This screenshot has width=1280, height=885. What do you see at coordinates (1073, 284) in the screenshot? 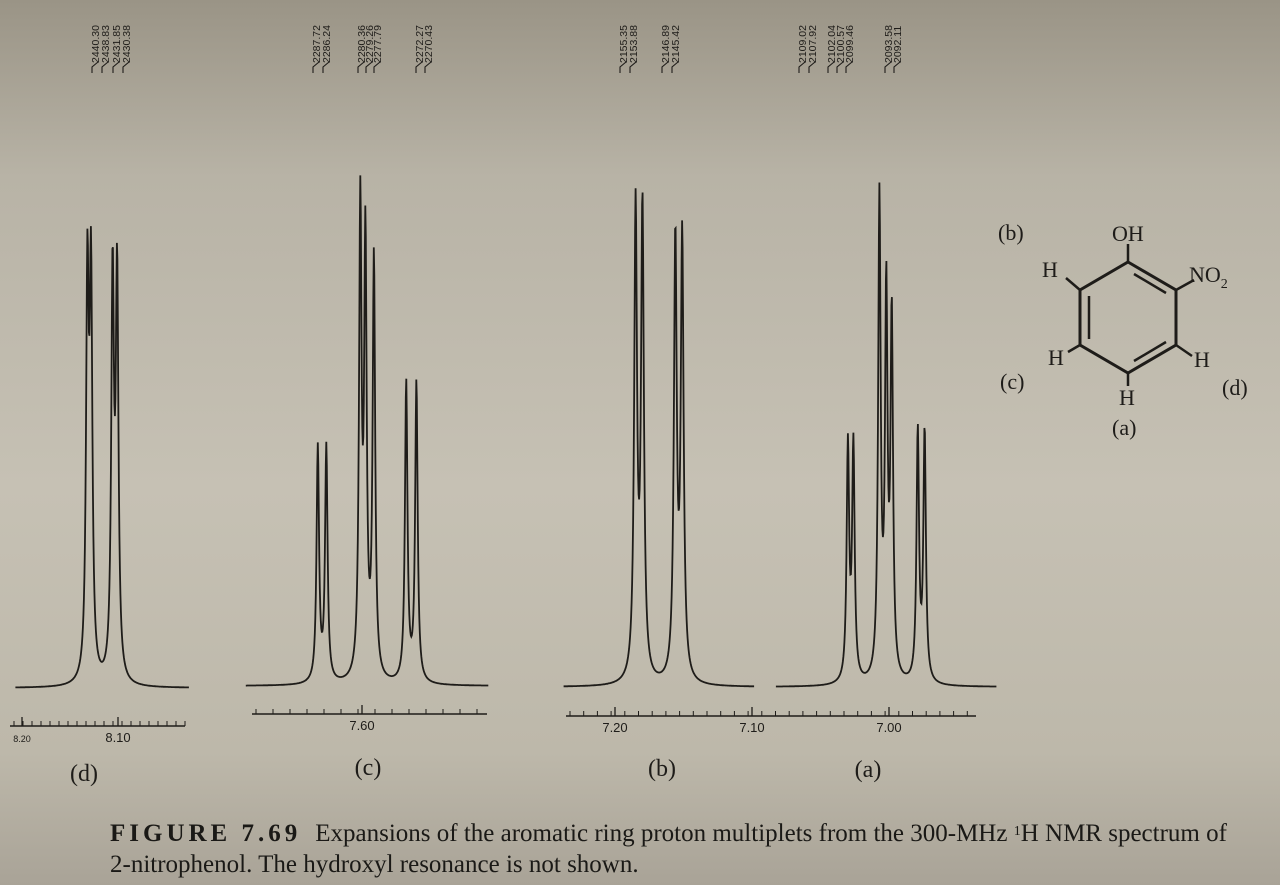
I see `bond-h-b` at bounding box center [1073, 284].